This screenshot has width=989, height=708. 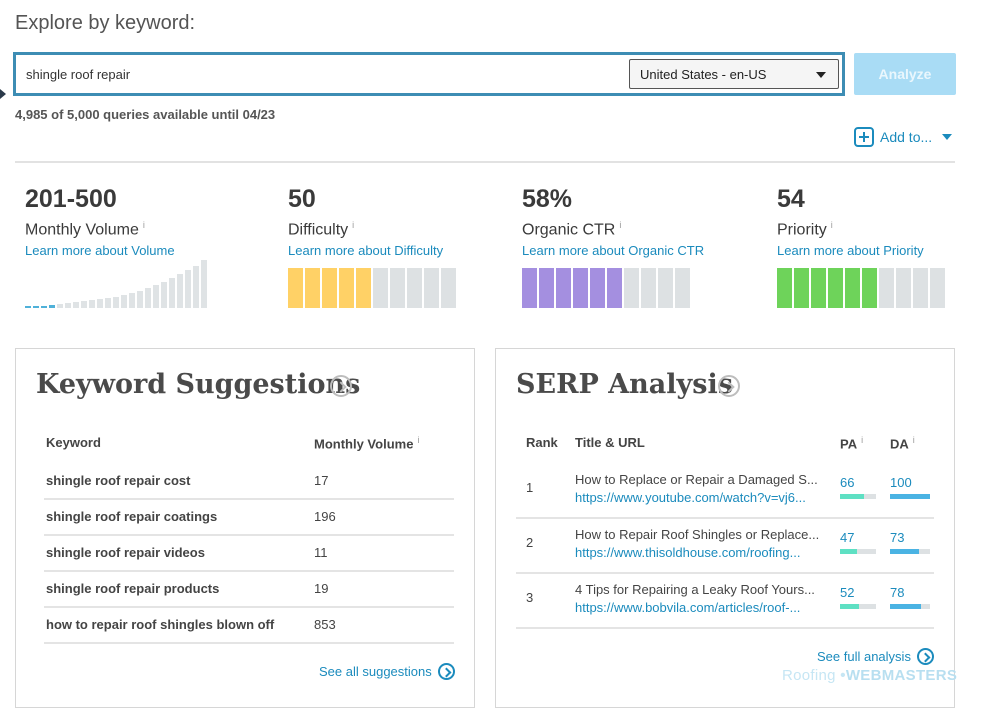 I want to click on table-row: shingle roof repair coatings 196, so click(x=249, y=517).